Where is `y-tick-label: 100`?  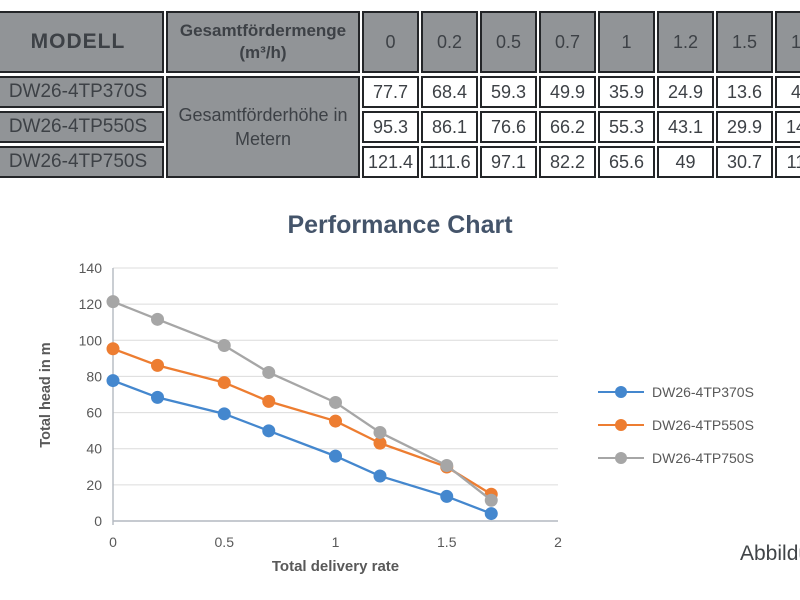 y-tick-label: 100 is located at coordinates (91, 340).